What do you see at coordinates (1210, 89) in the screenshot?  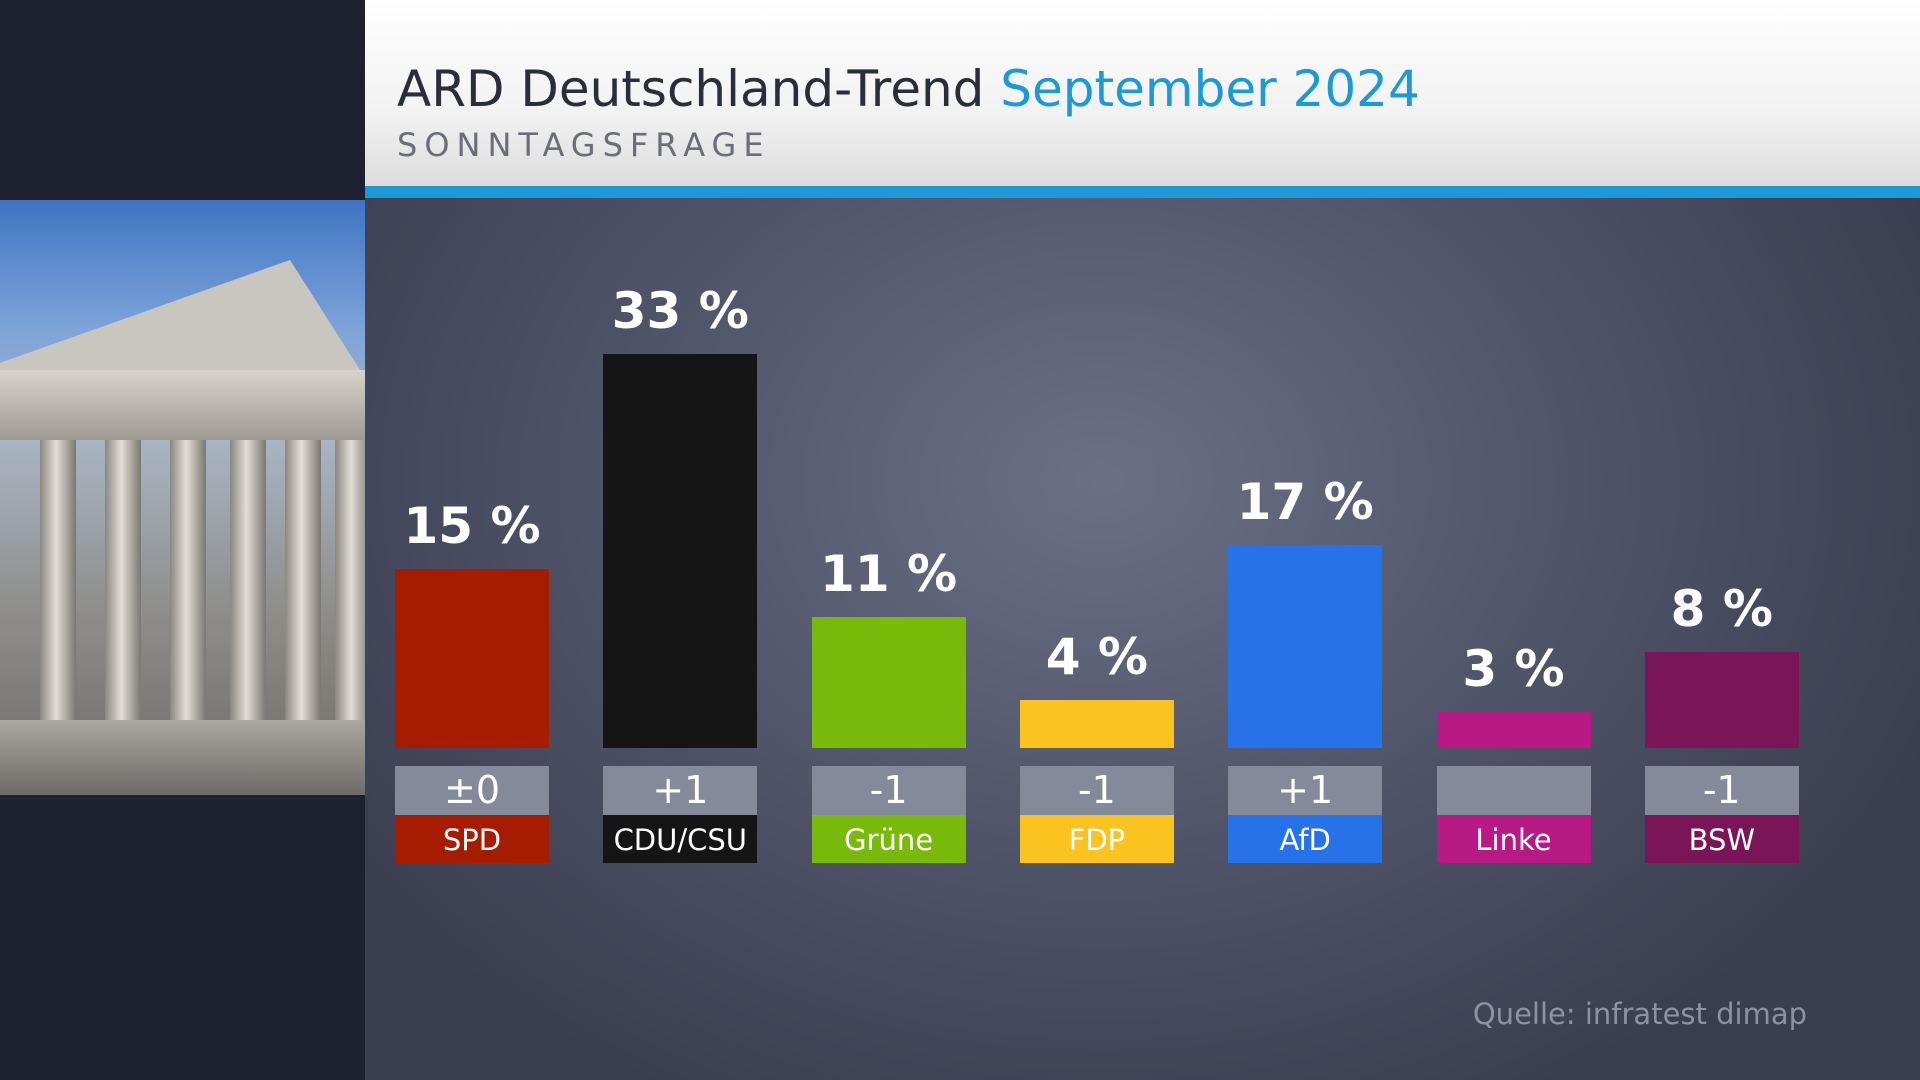 I see `title-date: September 2024` at bounding box center [1210, 89].